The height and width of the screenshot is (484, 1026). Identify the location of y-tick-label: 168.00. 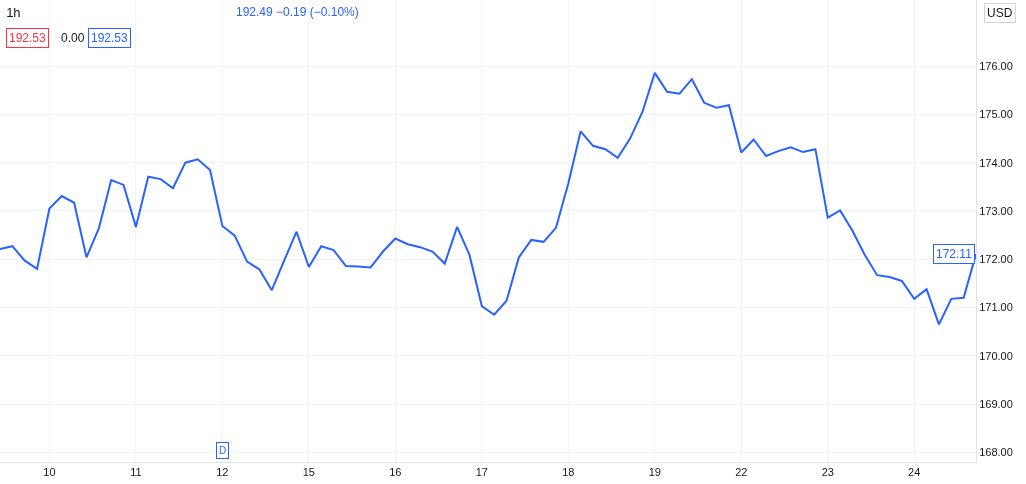
(996, 452).